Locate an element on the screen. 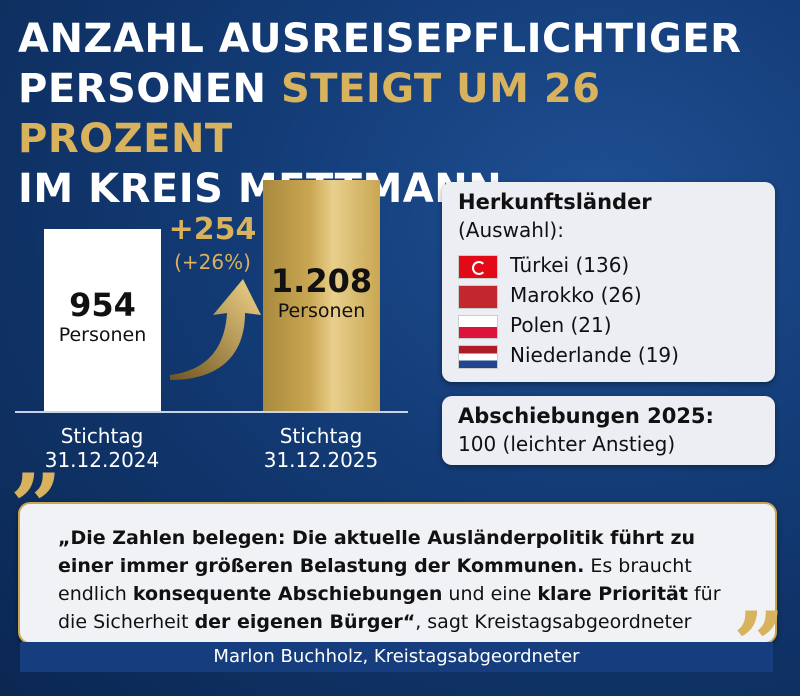 This screenshot has width=800, height=696. bar: 954 Personen is located at coordinates (102, 320).